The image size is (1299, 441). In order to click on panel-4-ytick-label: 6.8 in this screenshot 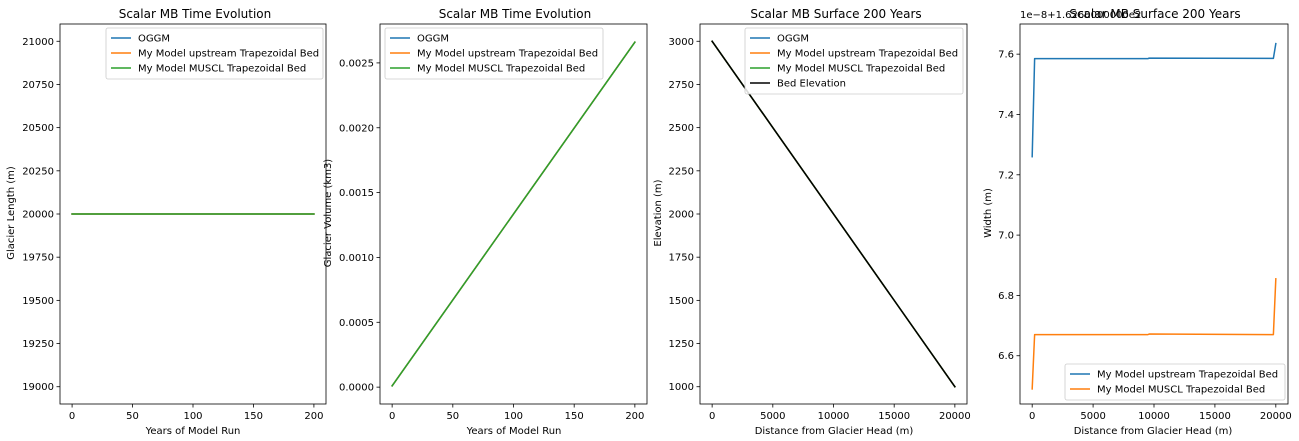, I will do `click(1006, 296)`.